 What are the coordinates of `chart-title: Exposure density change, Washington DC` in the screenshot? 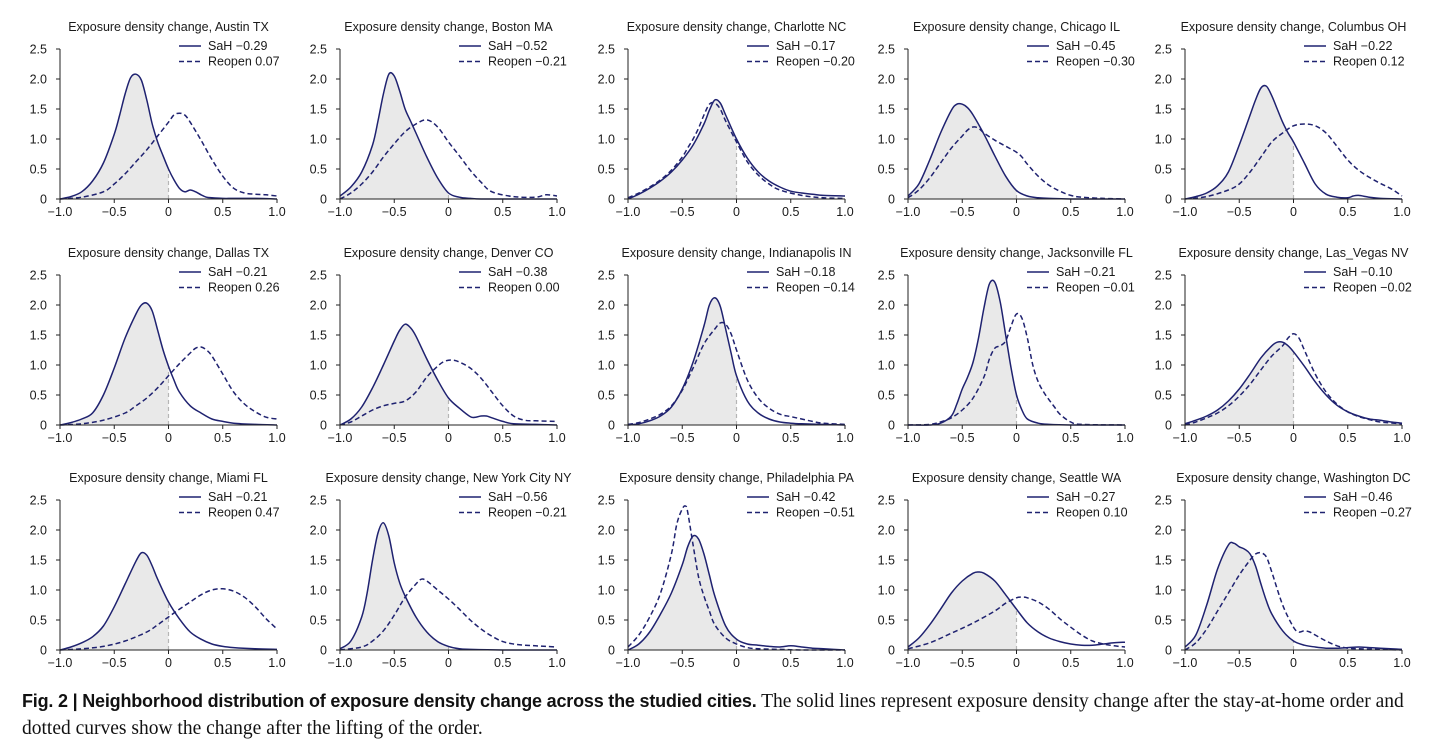 It's located at (1293, 478).